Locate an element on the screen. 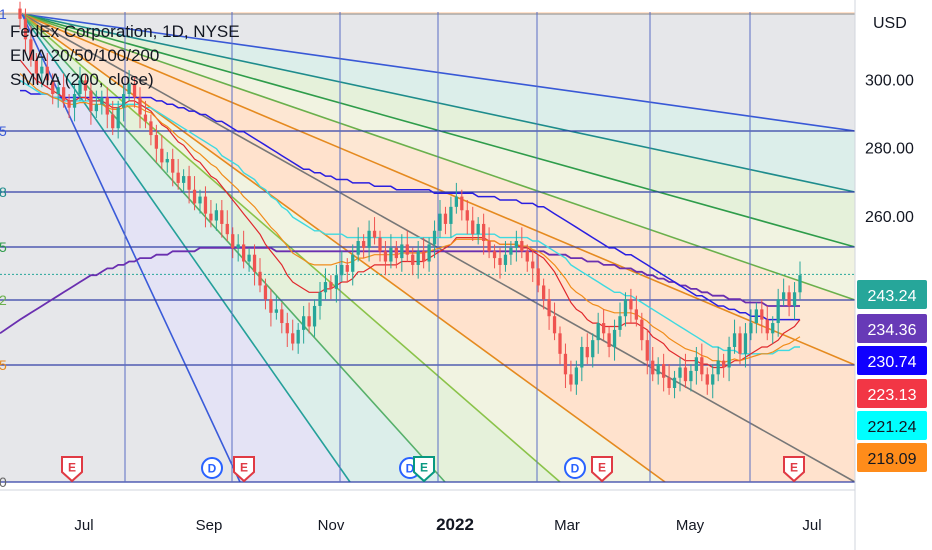 Image resolution: width=932 pixels, height=550 pixels. price-label: 223.13 is located at coordinates (892, 393).